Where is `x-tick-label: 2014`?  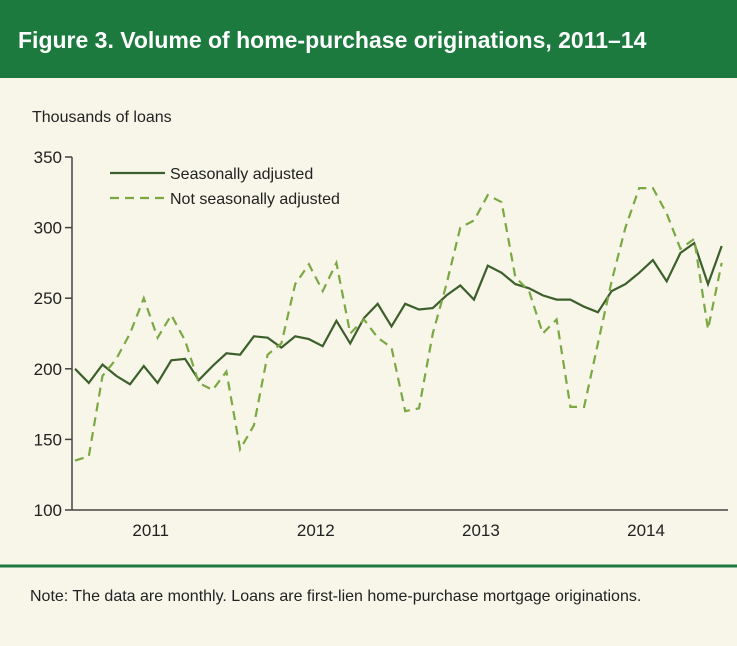
x-tick-label: 2014 is located at coordinates (646, 530).